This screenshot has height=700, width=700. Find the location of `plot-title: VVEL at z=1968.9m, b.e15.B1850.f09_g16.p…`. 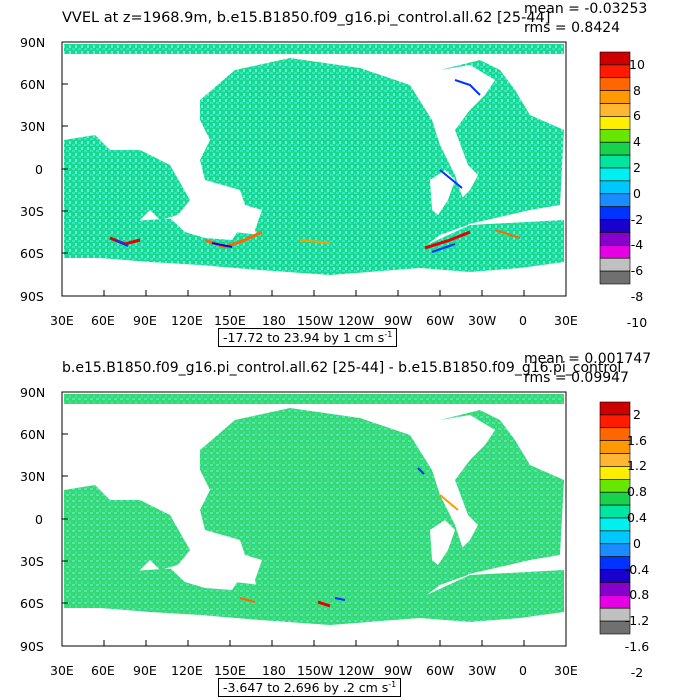

plot-title: VVEL at z=1968.9m, b.e15.B1850.f09_g16.p… is located at coordinates (306, 18).